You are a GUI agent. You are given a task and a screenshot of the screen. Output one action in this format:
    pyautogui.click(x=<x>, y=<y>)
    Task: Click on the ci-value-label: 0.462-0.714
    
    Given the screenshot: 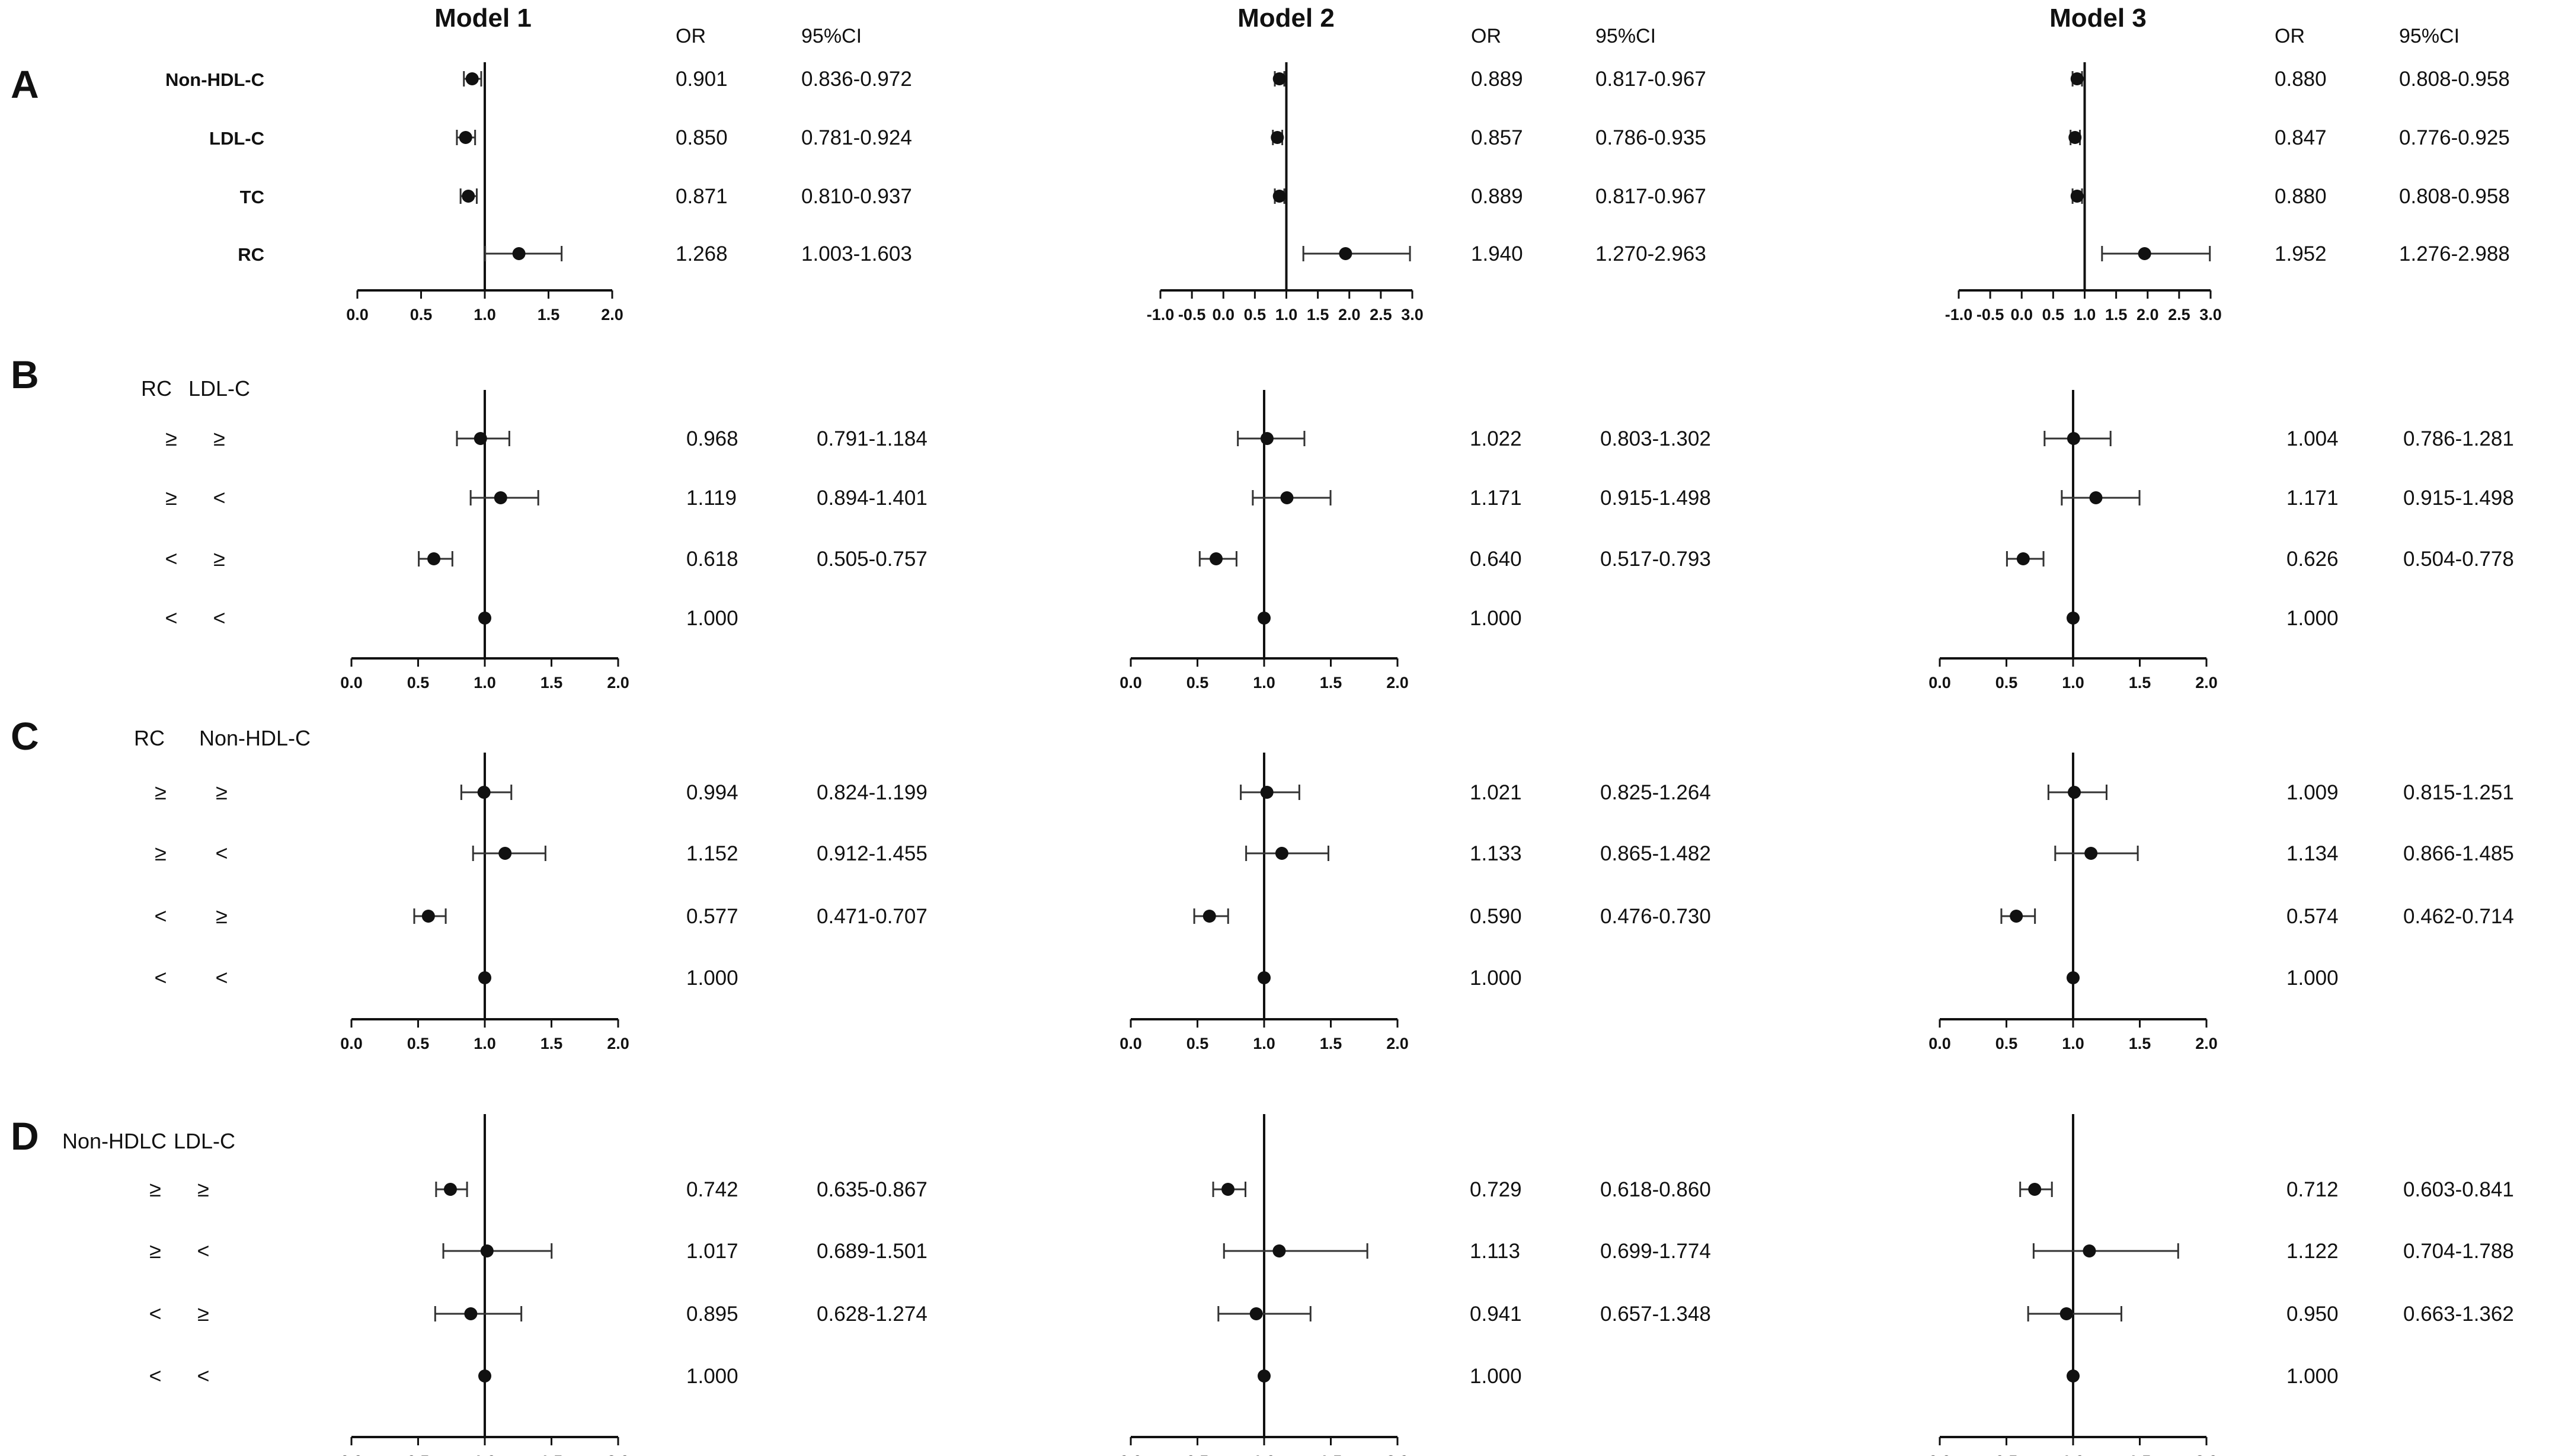 What is the action you would take?
    pyautogui.click(x=2459, y=916)
    